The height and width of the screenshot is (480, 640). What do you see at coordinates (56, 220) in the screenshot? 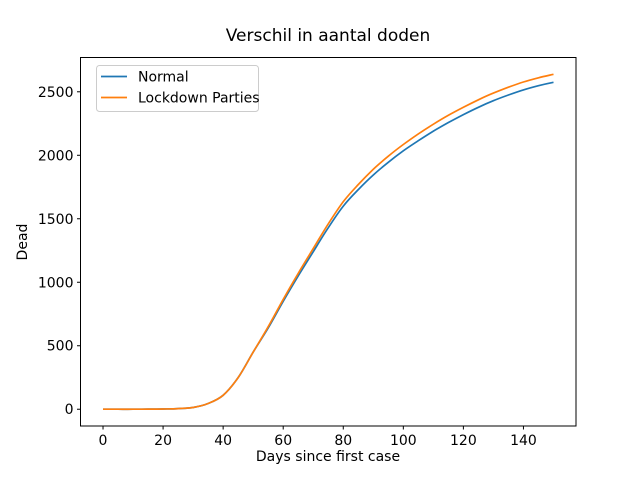
I see `y-tick-label: 1500` at bounding box center [56, 220].